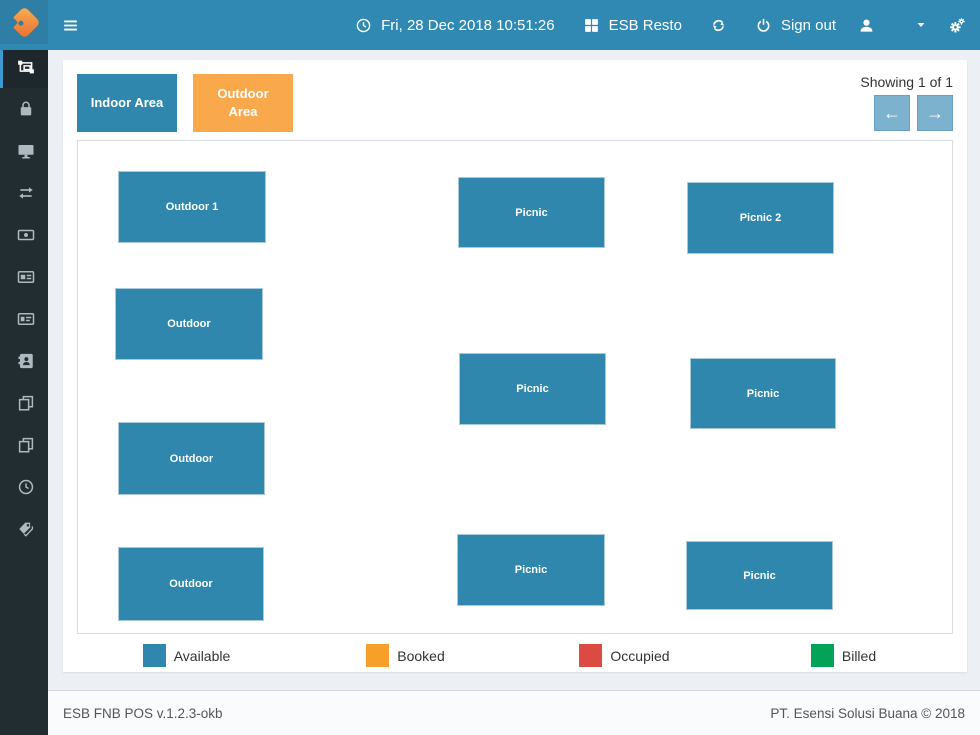  What do you see at coordinates (867, 713) in the screenshot?
I see `footer-copyright: PT. Esensi Solusi Buana © 2018` at bounding box center [867, 713].